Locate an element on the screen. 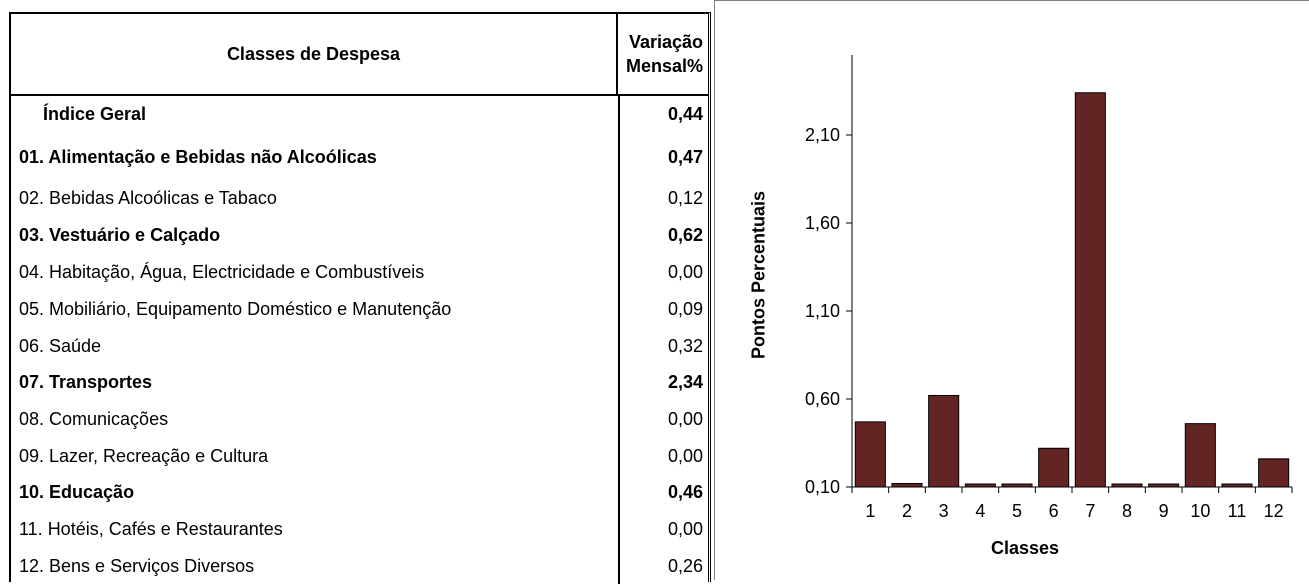 This screenshot has height=586, width=1309. x-tick-label: 2 is located at coordinates (907, 511).